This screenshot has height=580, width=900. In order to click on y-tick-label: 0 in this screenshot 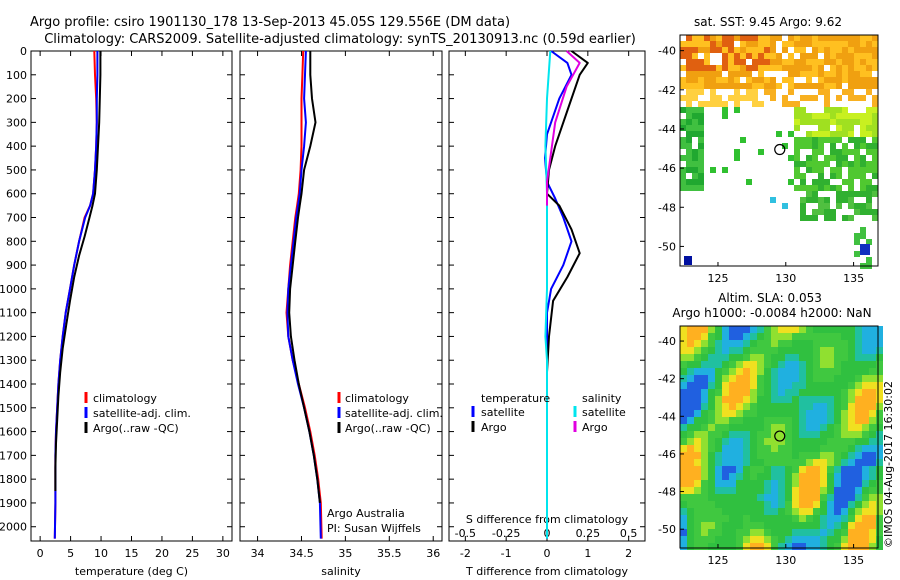, I will do `click(23, 51)`.